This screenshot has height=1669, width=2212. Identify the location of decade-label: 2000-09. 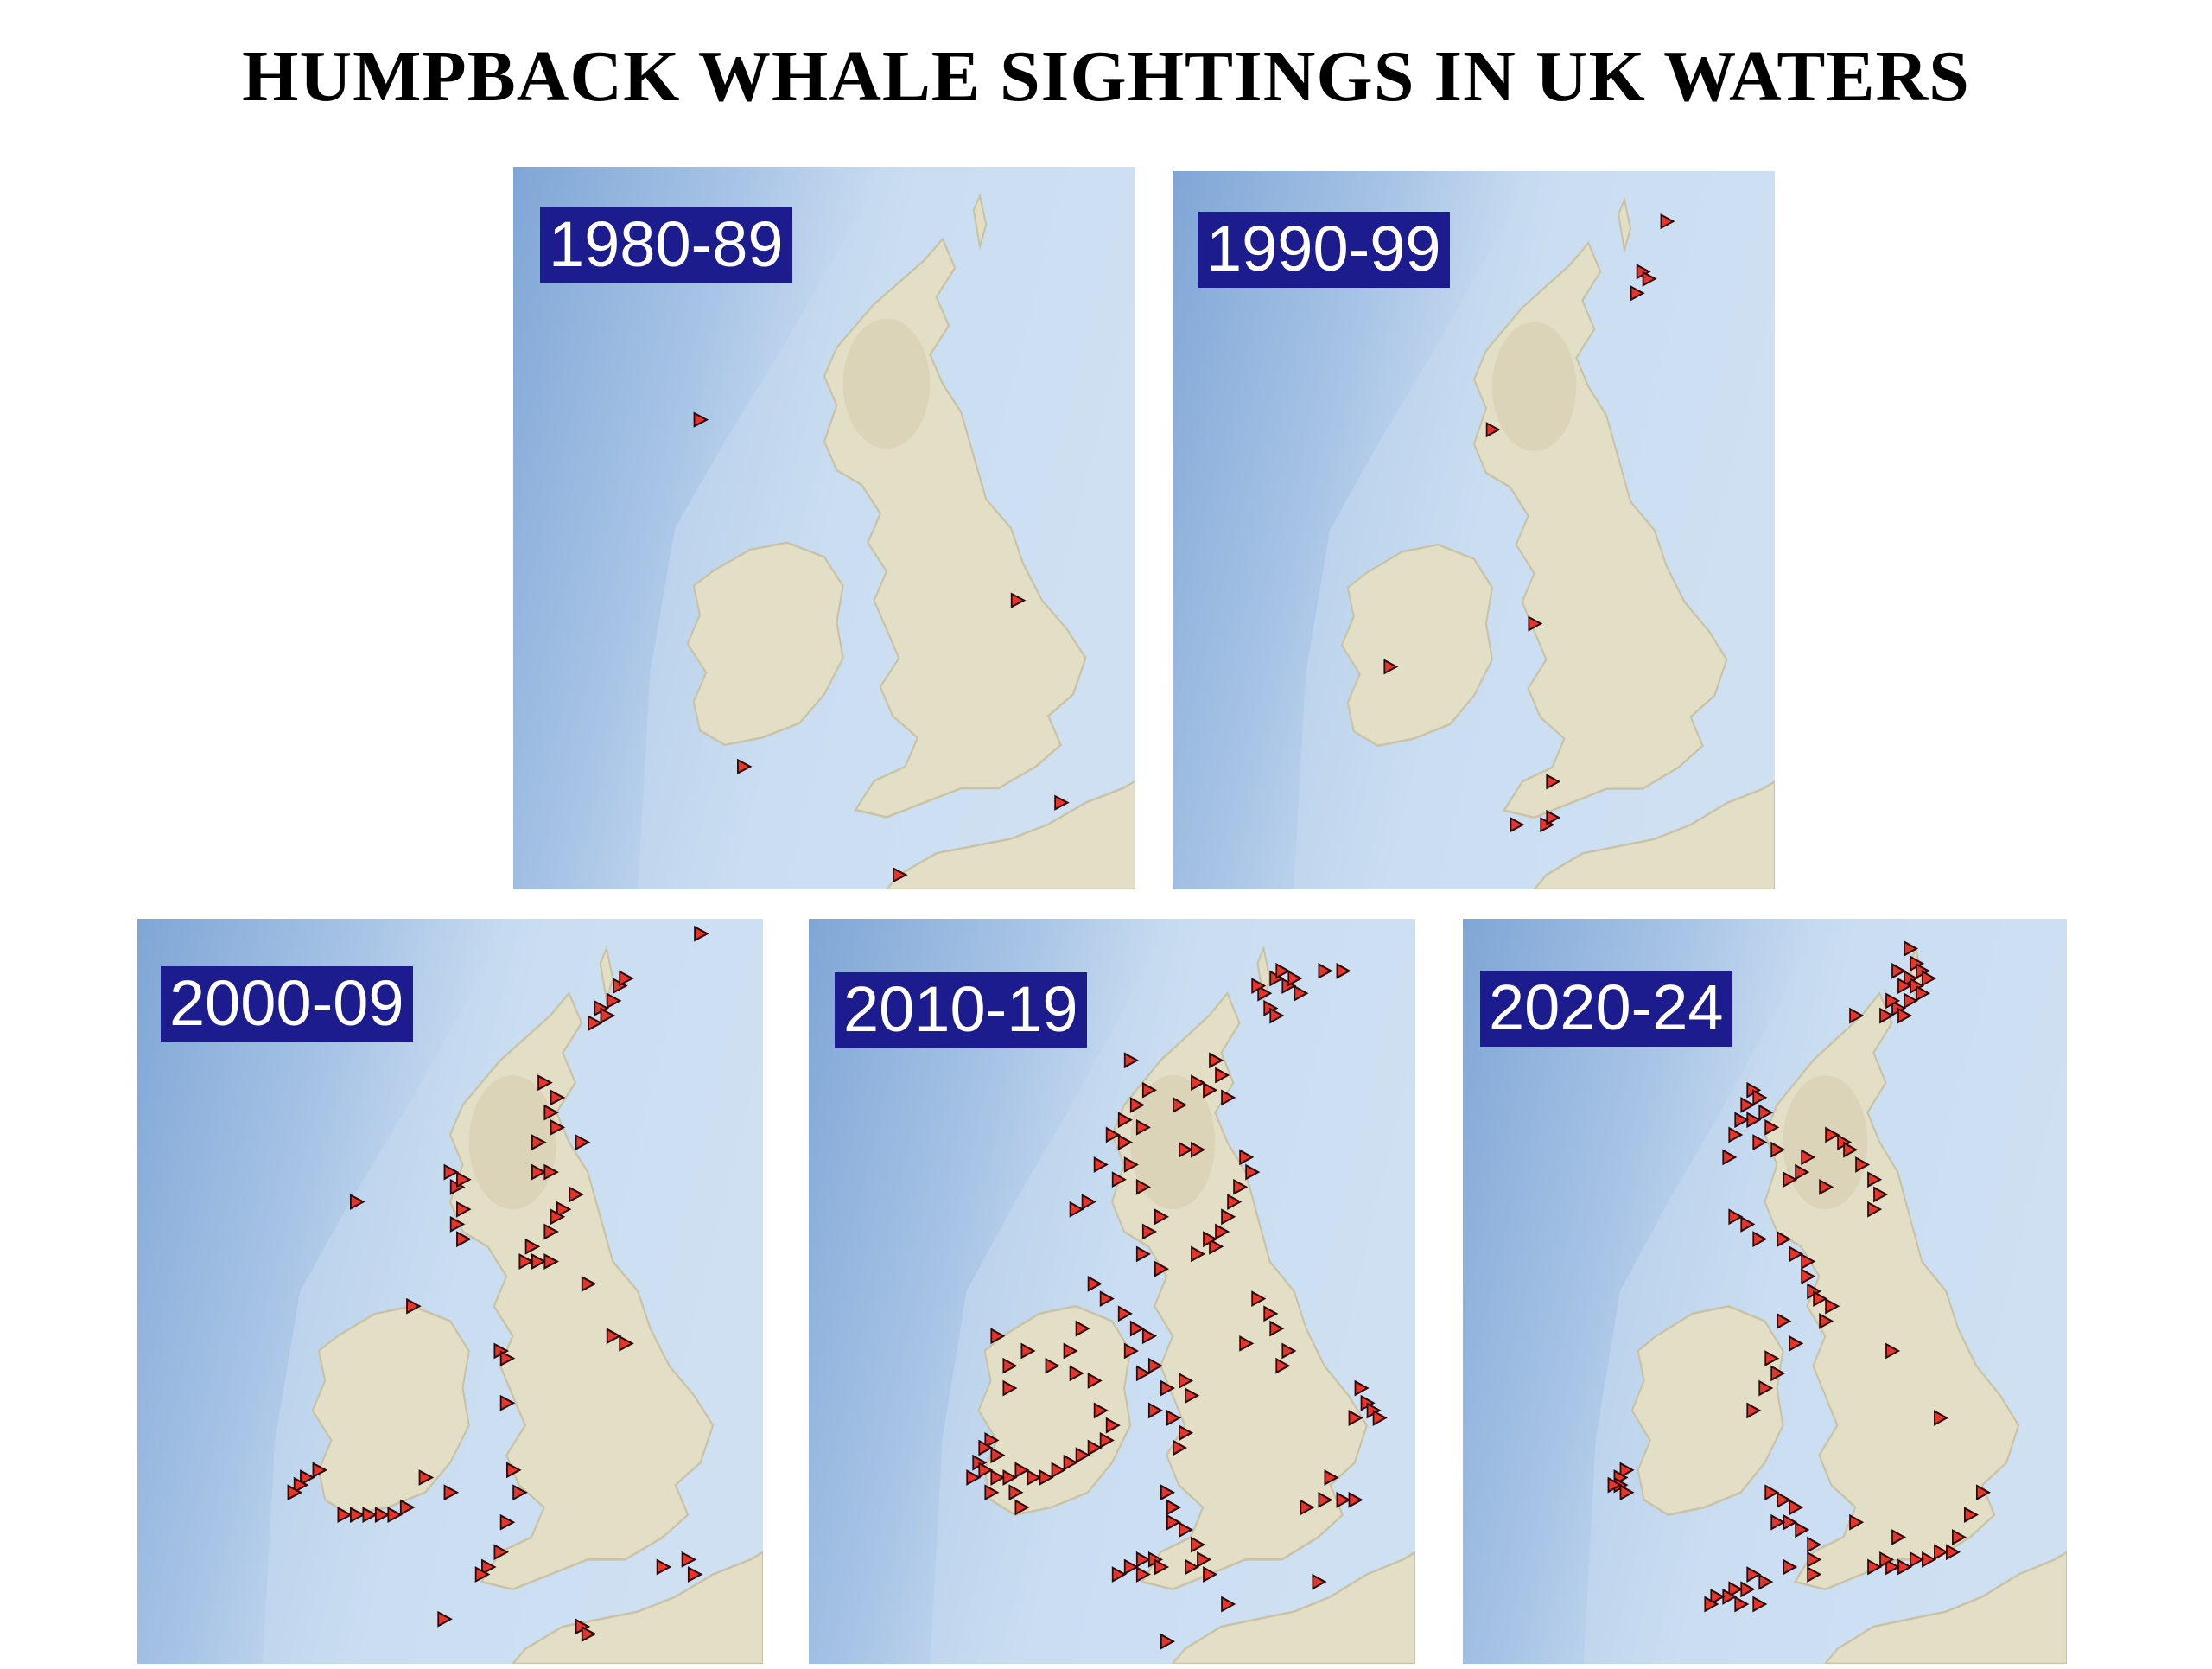
(287, 1004).